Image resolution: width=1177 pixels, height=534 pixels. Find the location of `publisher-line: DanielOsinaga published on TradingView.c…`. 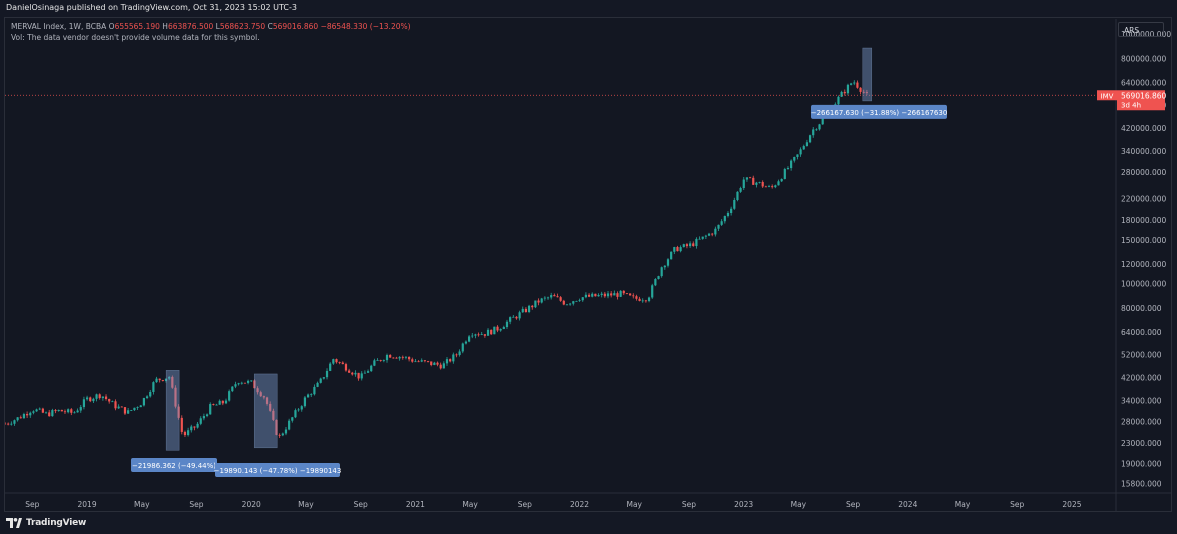

publisher-line: DanielOsinaga published on TradingView.c… is located at coordinates (151, 7).